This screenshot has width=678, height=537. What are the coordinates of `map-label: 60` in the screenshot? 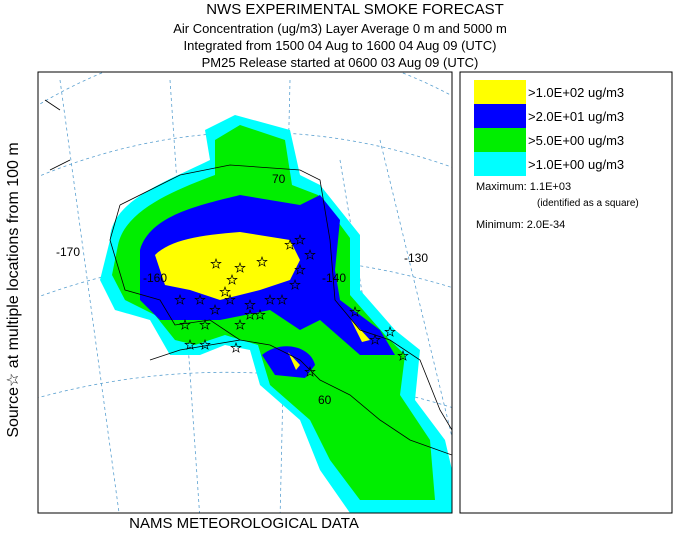 It's located at (325, 400).